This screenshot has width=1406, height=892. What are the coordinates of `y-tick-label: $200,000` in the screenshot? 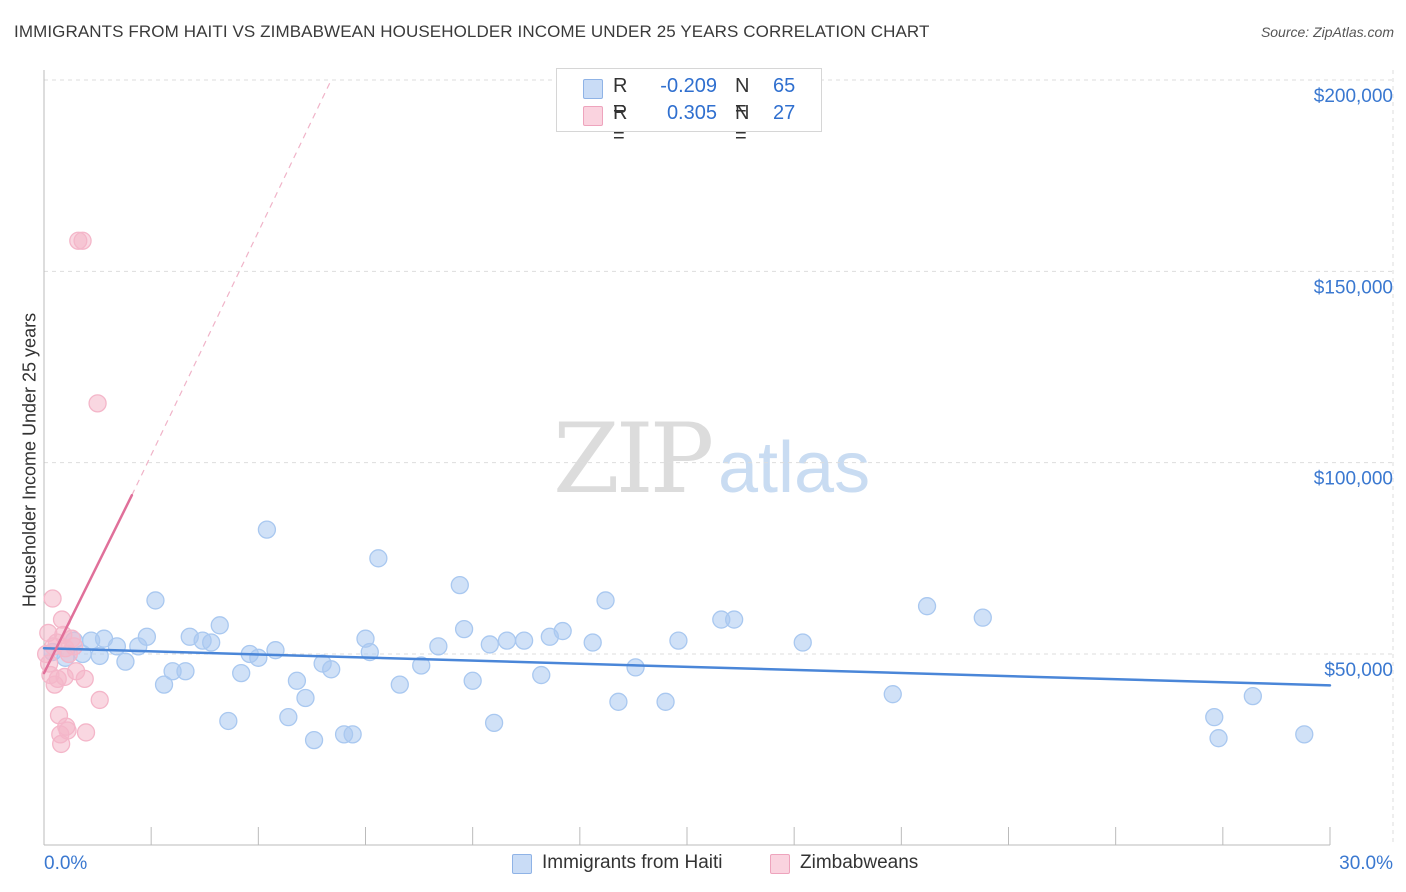 It's located at (1353, 96).